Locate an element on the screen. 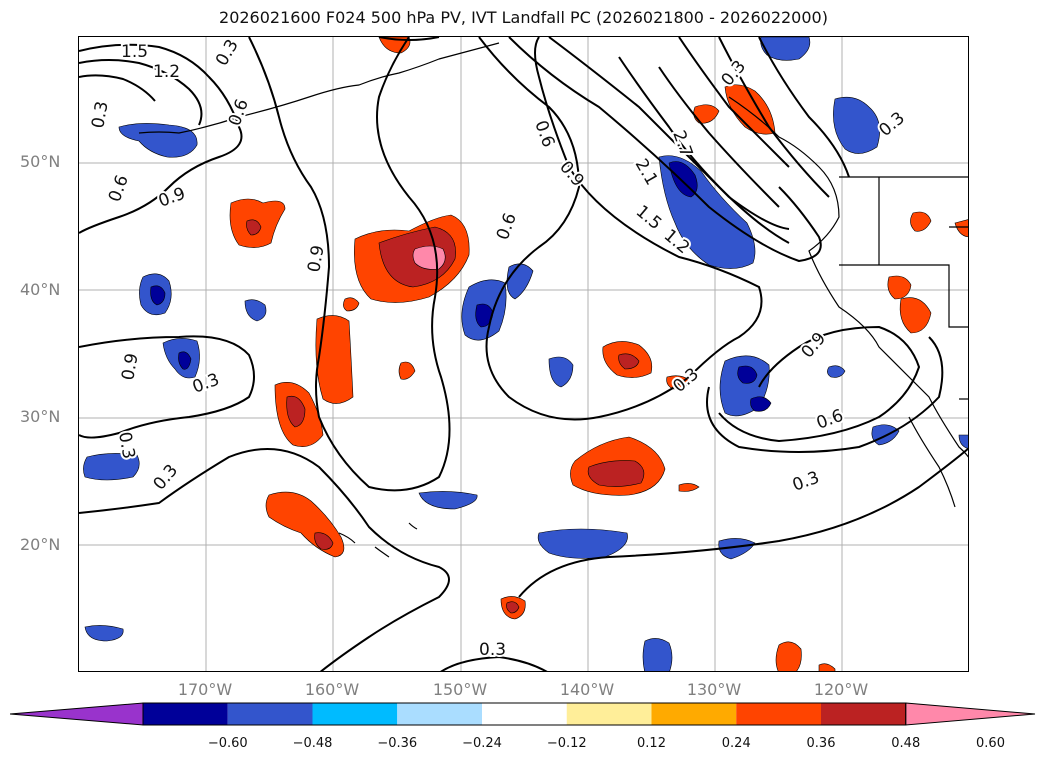  contour-label: 2.1 is located at coordinates (646, 172).